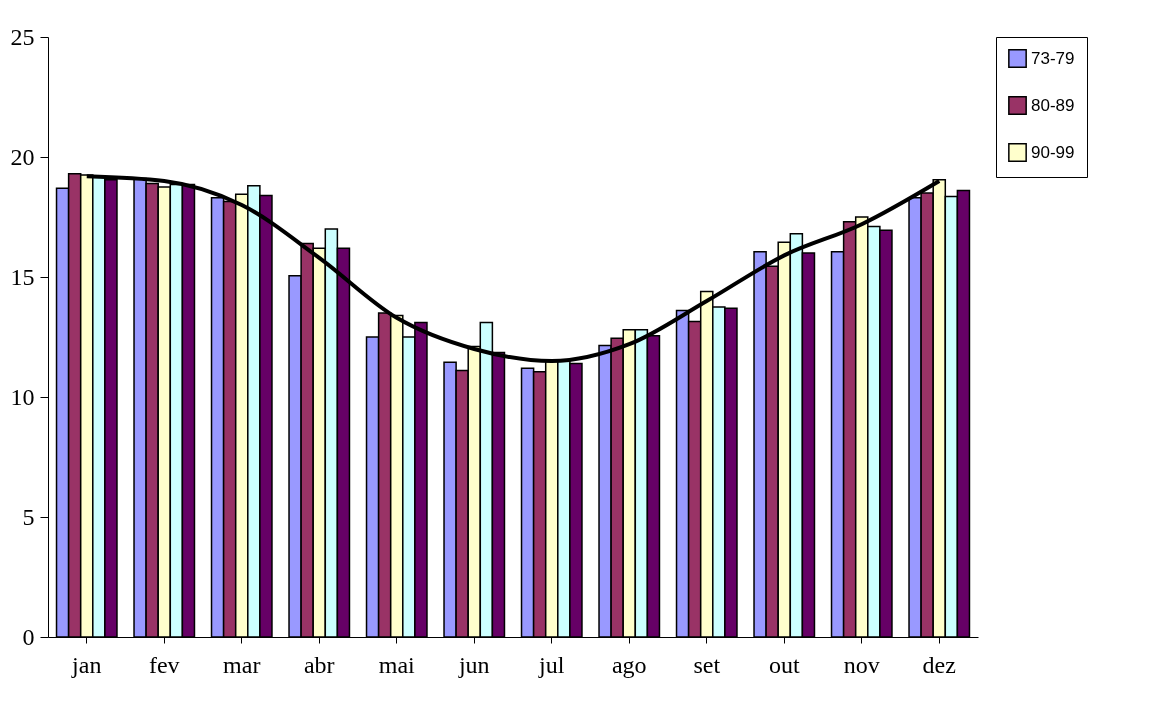 This screenshot has width=1160, height=713. Describe the element at coordinates (28, 636) in the screenshot. I see `y-tick-label: 0` at that location.